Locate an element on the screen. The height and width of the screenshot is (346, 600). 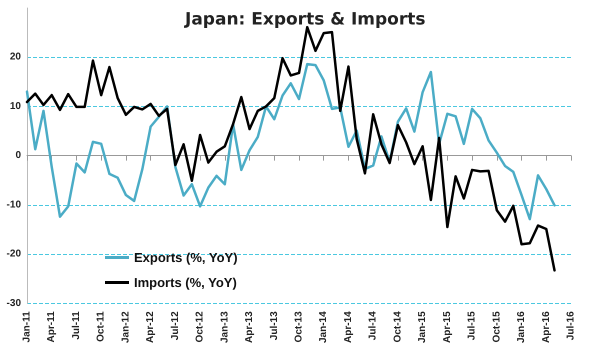
x-tick-label: Apr-11 is located at coordinates (52, 326).